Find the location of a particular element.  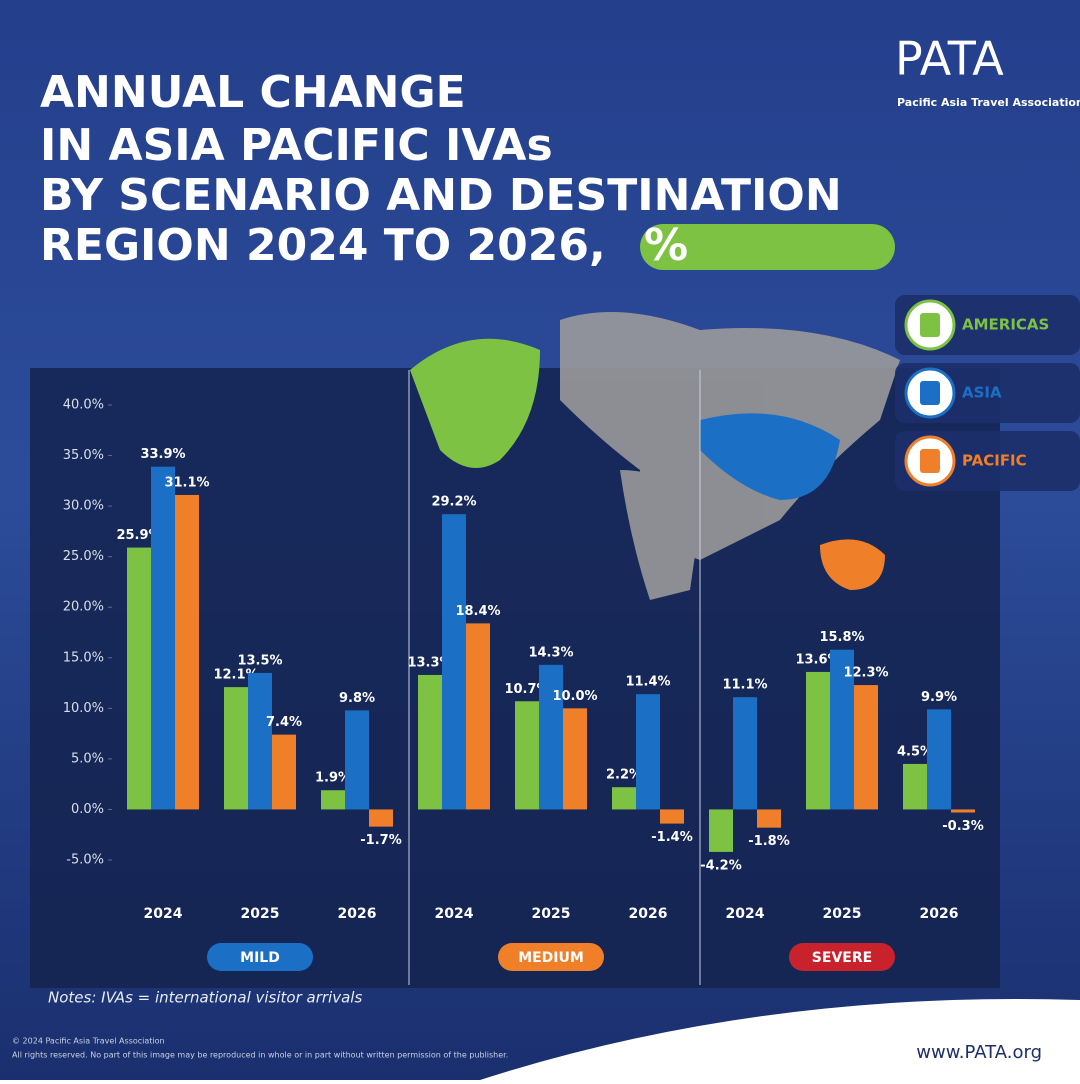

title-line: BY SCENARIO AND DESTINATION is located at coordinates (441, 195).